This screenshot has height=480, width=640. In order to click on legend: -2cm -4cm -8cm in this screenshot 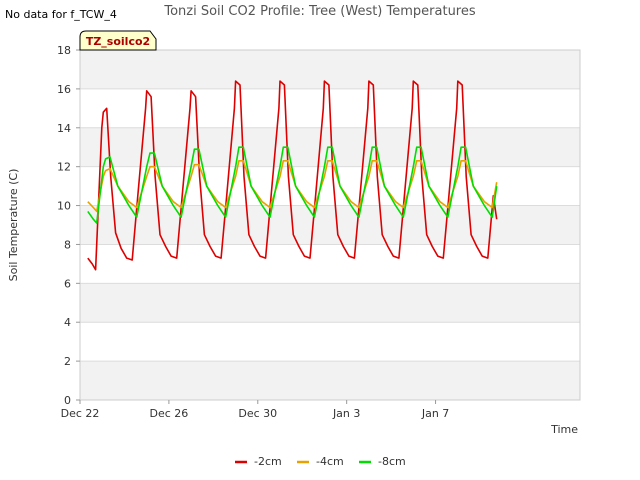, I will do `click(320, 461)`.